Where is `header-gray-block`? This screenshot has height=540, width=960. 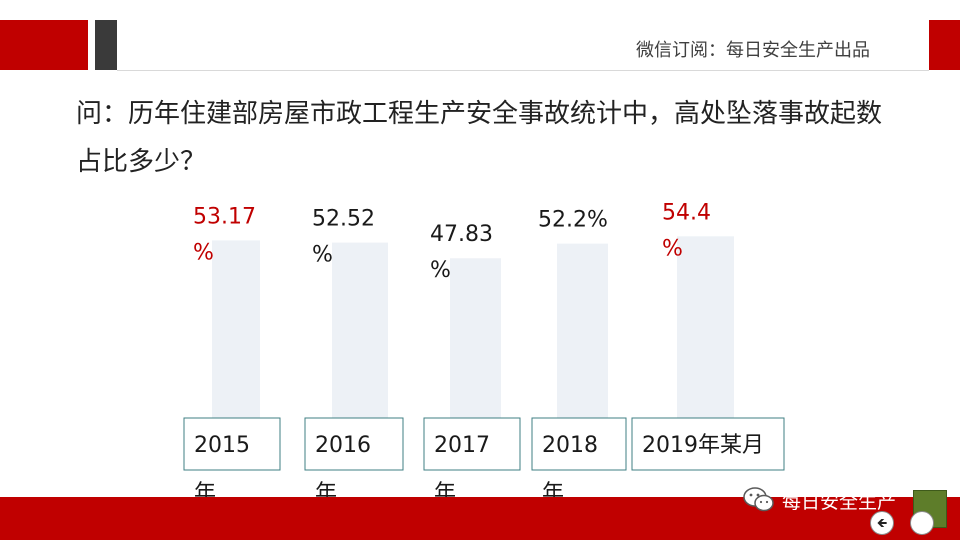 header-gray-block is located at coordinates (106, 45).